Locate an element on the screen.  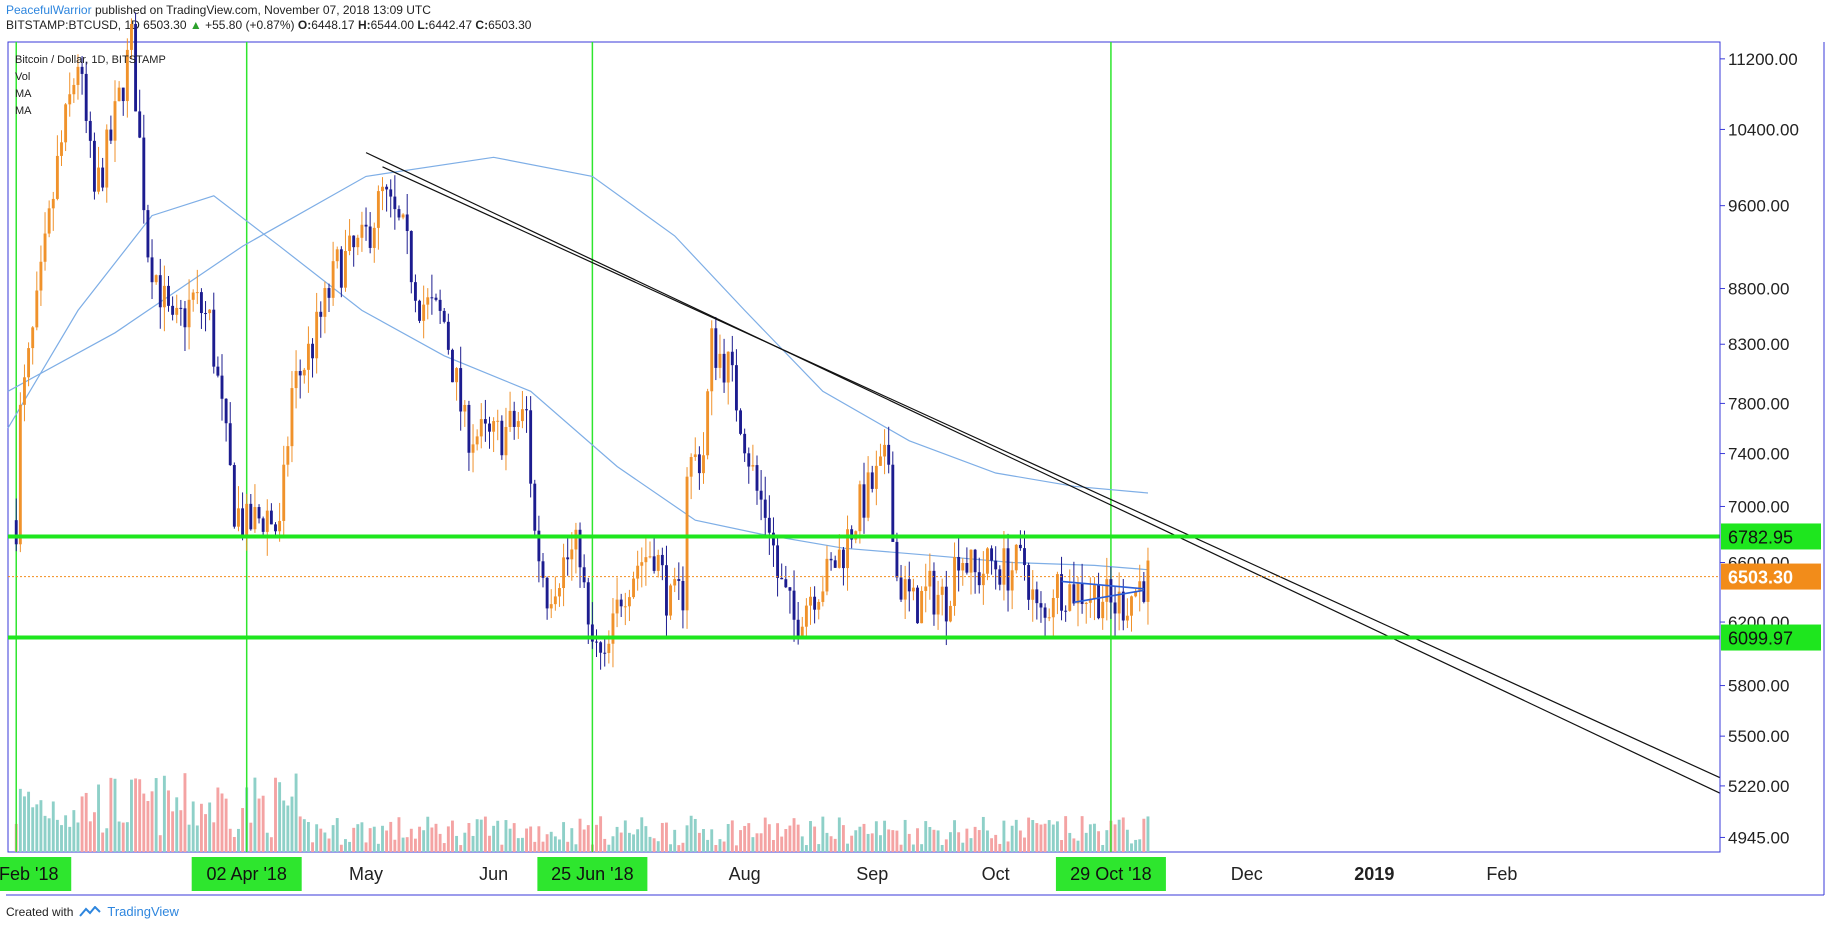
high-label: H: is located at coordinates (364, 25).